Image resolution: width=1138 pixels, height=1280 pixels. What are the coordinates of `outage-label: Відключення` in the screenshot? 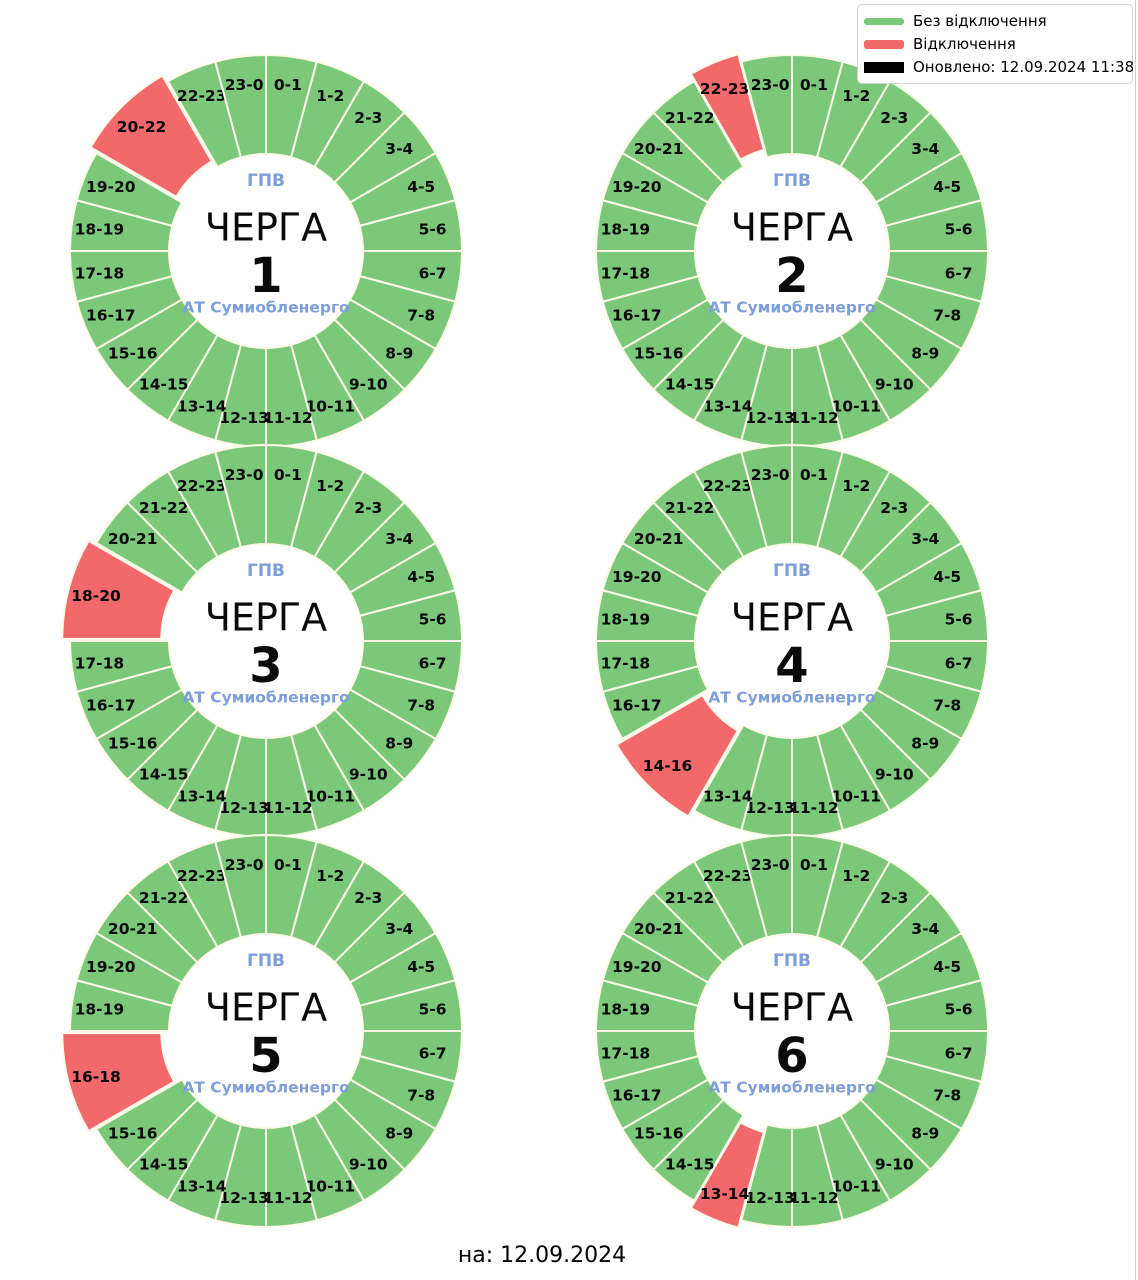 It's located at (964, 44).